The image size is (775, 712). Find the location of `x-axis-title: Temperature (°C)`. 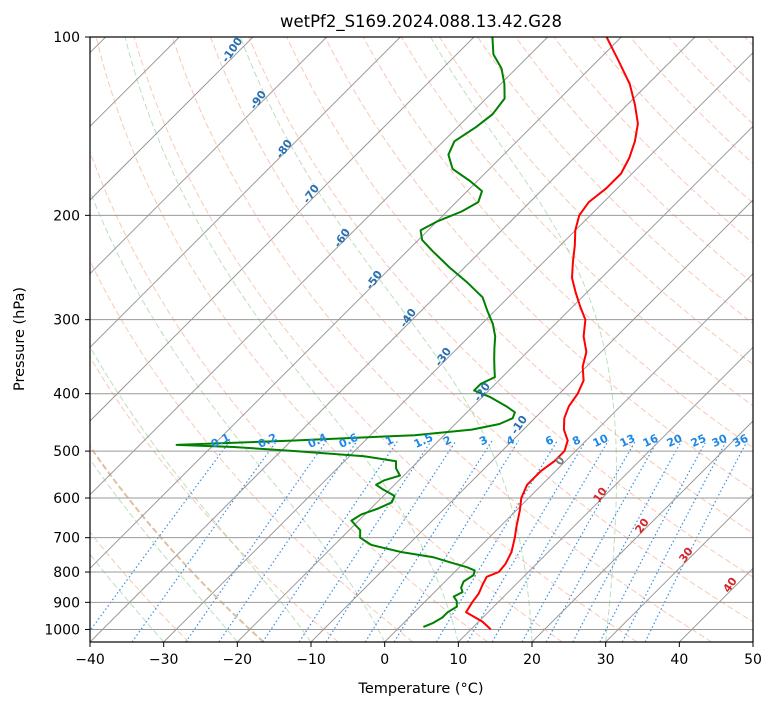

x-axis-title: Temperature (°C) is located at coordinates (420, 689).